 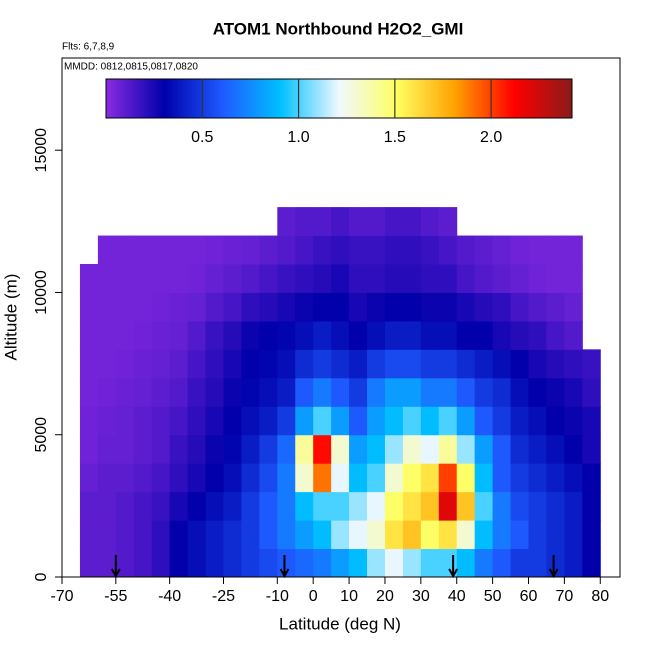 What do you see at coordinates (41, 150) in the screenshot?
I see `y-tick-label: 15000` at bounding box center [41, 150].